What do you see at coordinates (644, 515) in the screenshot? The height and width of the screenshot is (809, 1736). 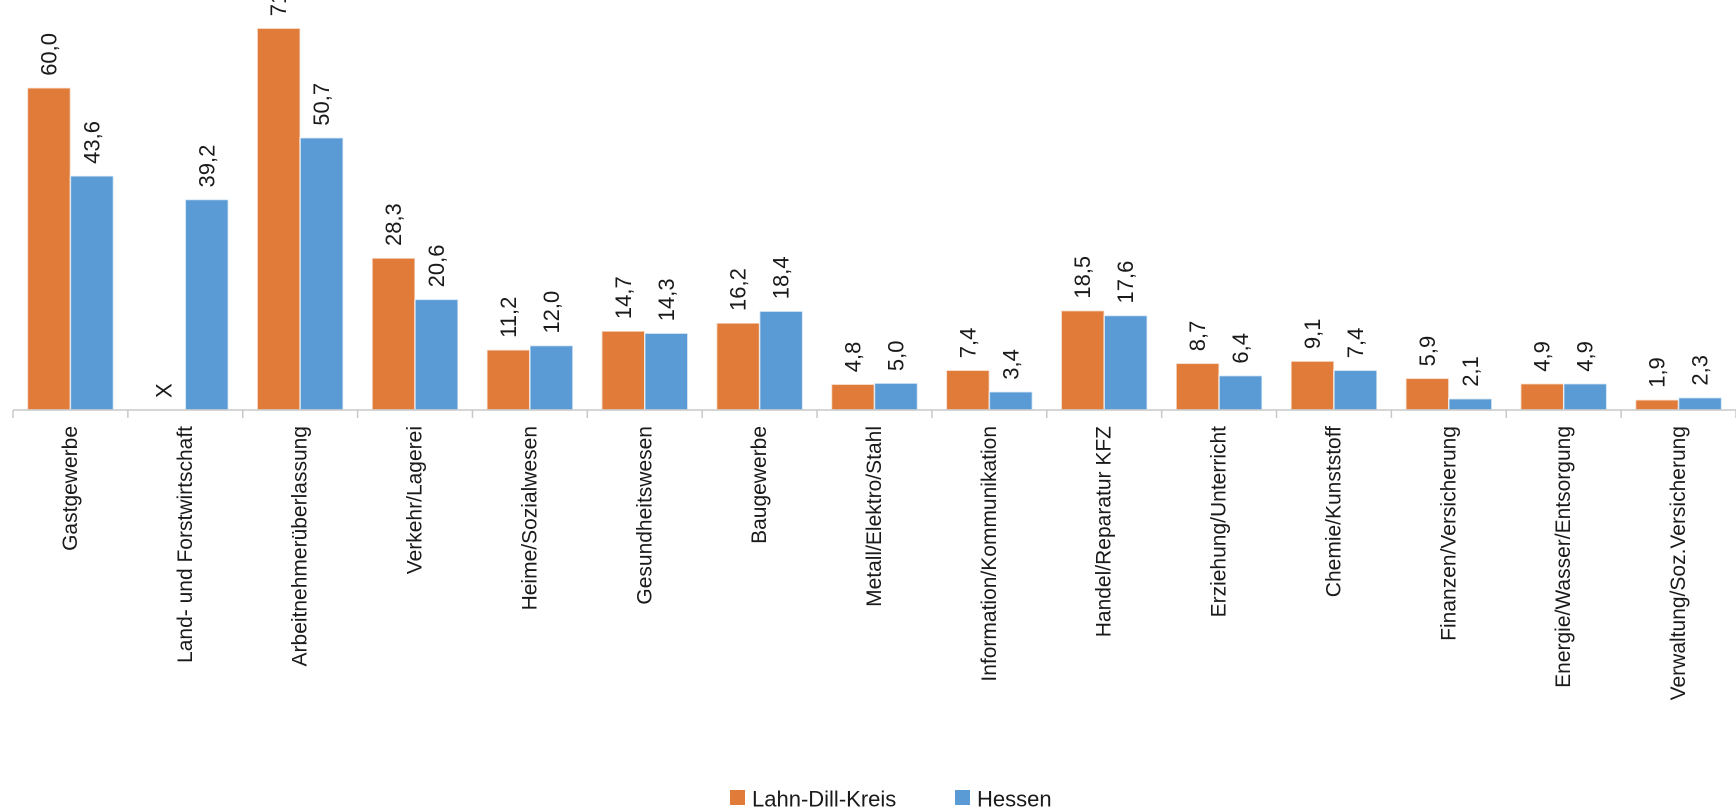 I see `category-label-gesundheitswesen: Gesundheitswesen` at bounding box center [644, 515].